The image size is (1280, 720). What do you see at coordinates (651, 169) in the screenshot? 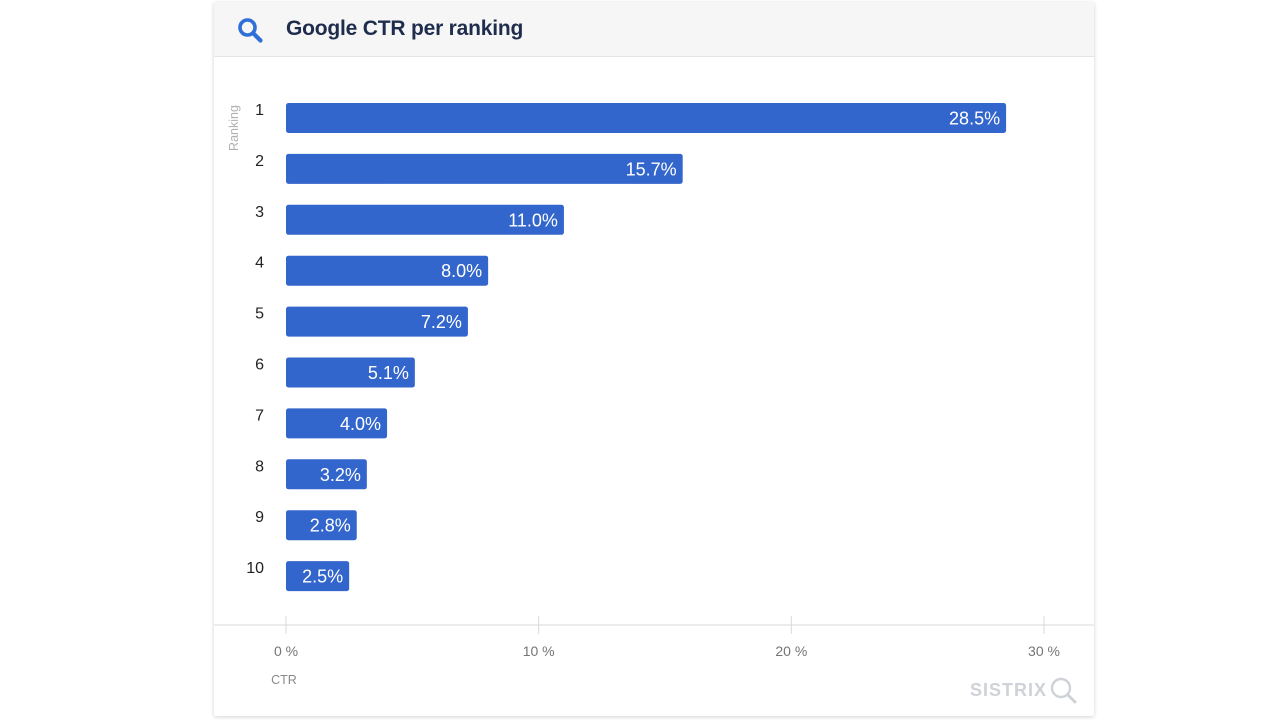
I see `bar-value-label: 15.7%` at bounding box center [651, 169].